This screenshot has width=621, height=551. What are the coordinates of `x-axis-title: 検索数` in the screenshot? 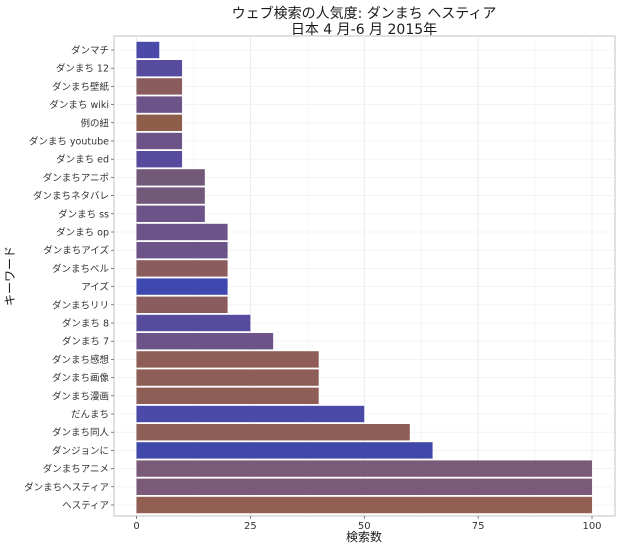 It's located at (364, 536).